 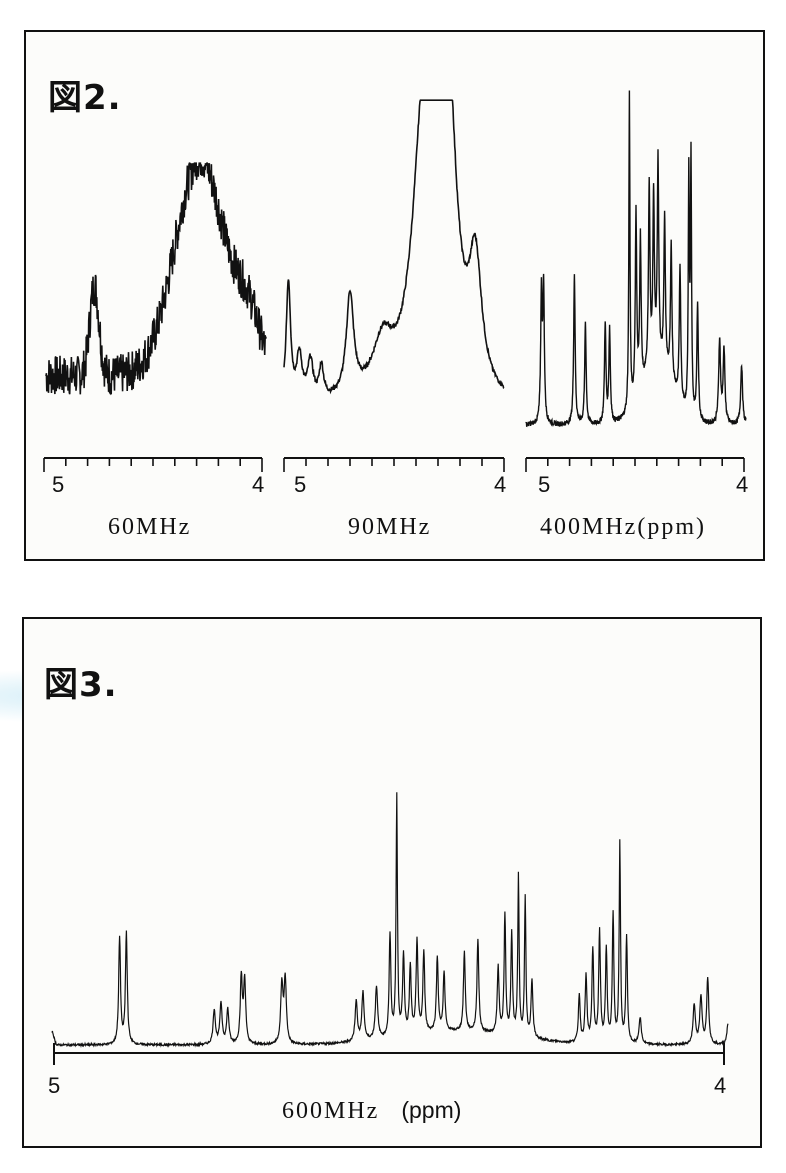 I want to click on label-90mhz: 90MHz, so click(x=390, y=527).